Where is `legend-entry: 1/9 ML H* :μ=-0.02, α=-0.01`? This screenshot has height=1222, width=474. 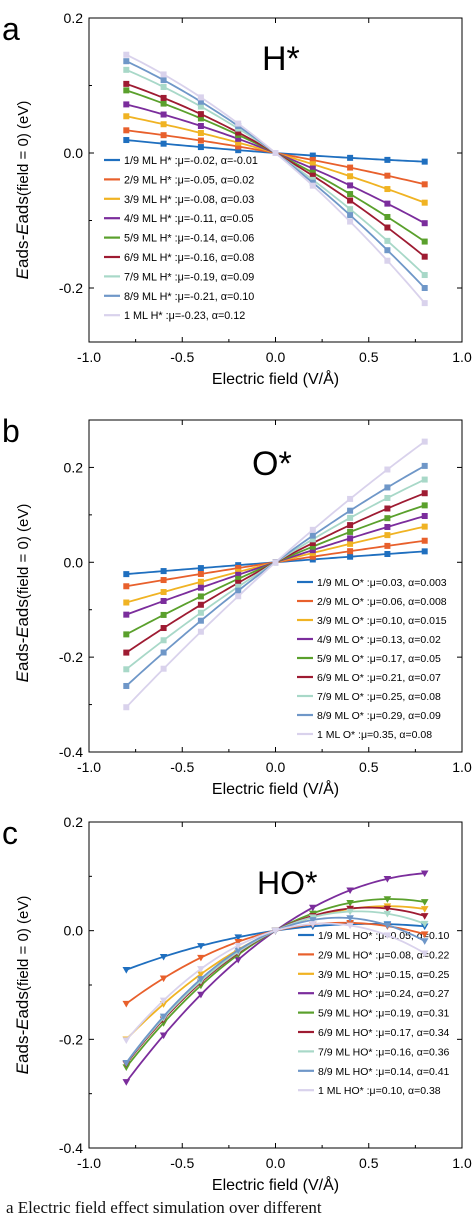 legend-entry: 1/9 ML H* :μ=-0.02, α=-0.01 is located at coordinates (191, 161).